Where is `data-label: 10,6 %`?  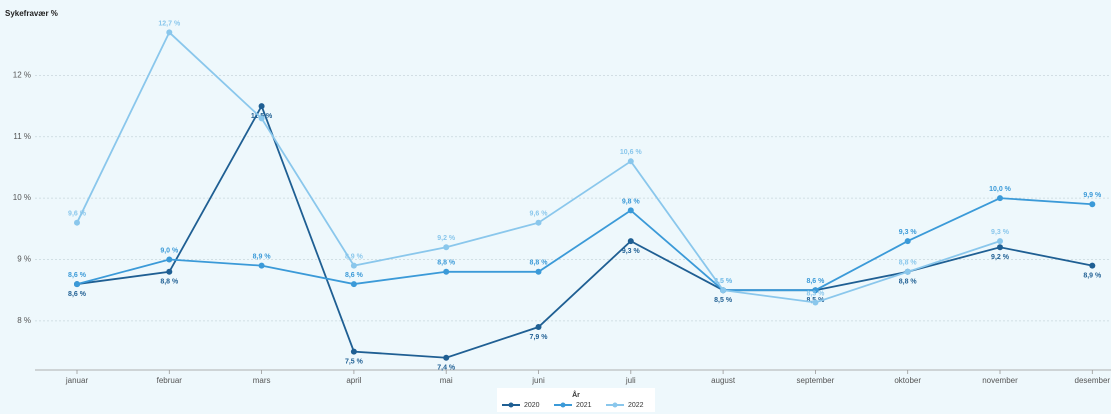 data-label: 10,6 % is located at coordinates (631, 152).